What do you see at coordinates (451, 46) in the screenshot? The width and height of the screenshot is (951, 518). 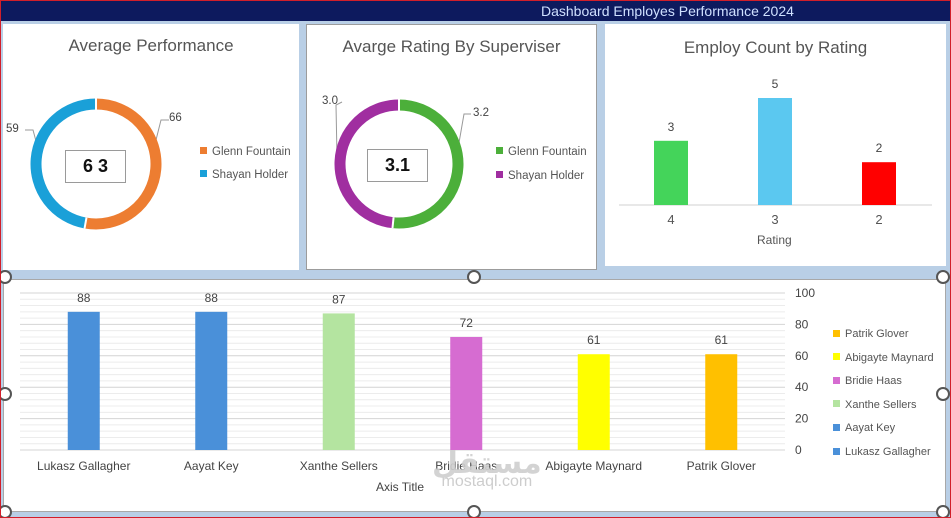 I see `rating-by-supervisor-title: Avarge Rating By Superviser` at bounding box center [451, 46].